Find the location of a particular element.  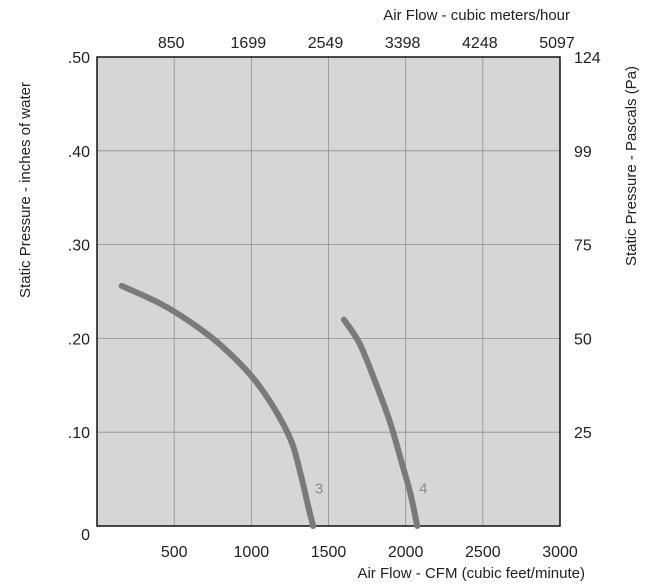

x2-axis-label: Air Flow - cubic meters/hour is located at coordinates (476, 15).